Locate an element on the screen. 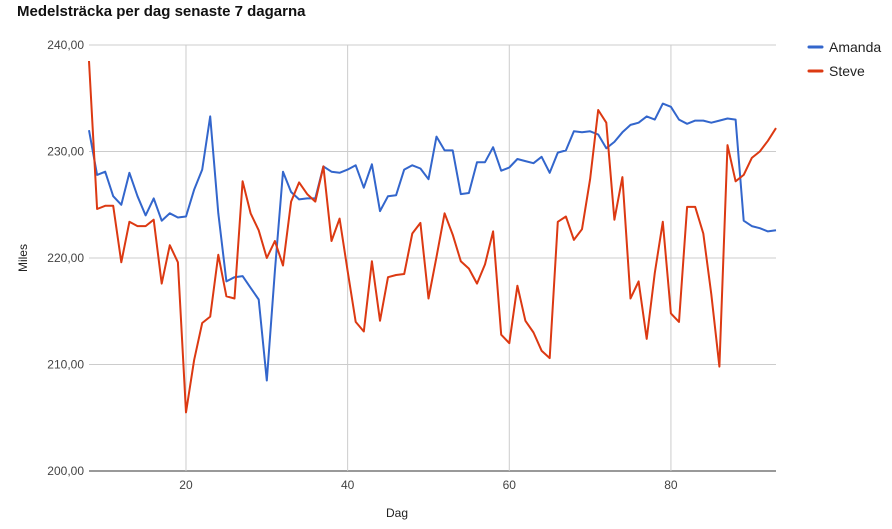 The image size is (892, 529). x-tick-label: 60 is located at coordinates (510, 485).